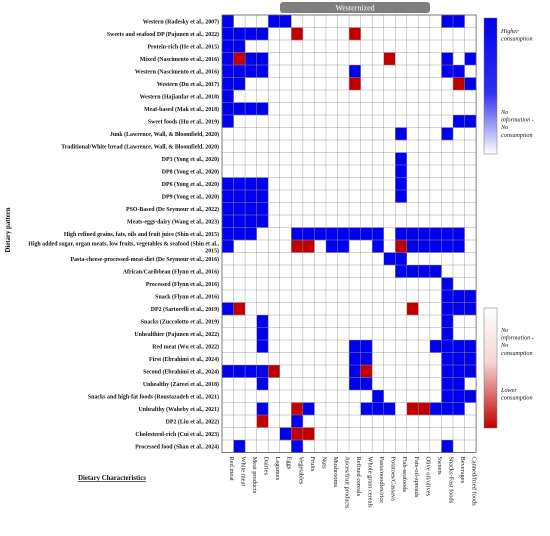  Describe the element at coordinates (516, 35) in the screenshot. I see `legend-higher-label: Higher consumption` at that location.